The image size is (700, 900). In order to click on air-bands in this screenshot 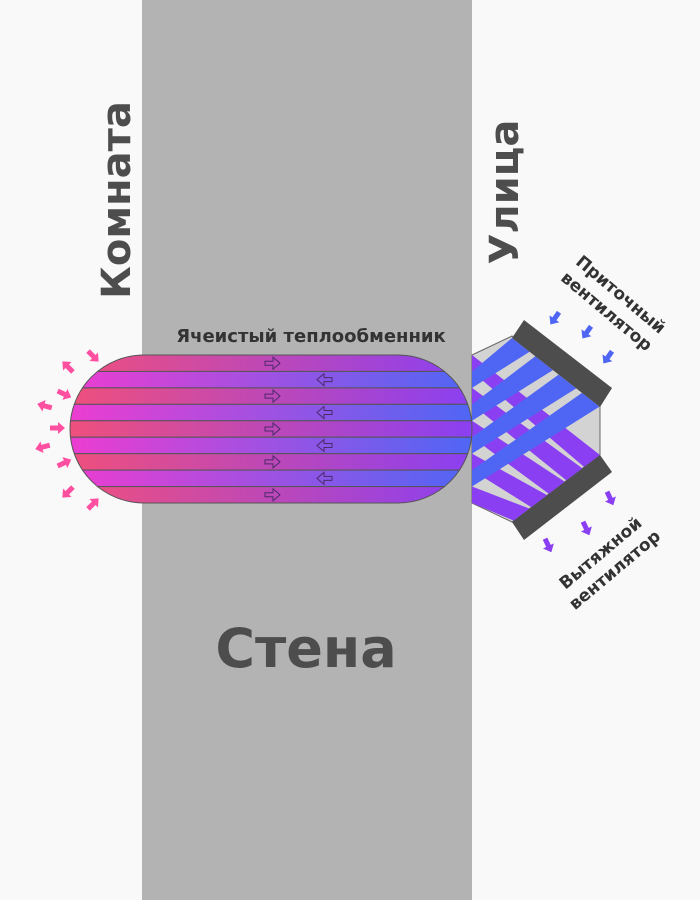, I will do `click(536, 429)`.